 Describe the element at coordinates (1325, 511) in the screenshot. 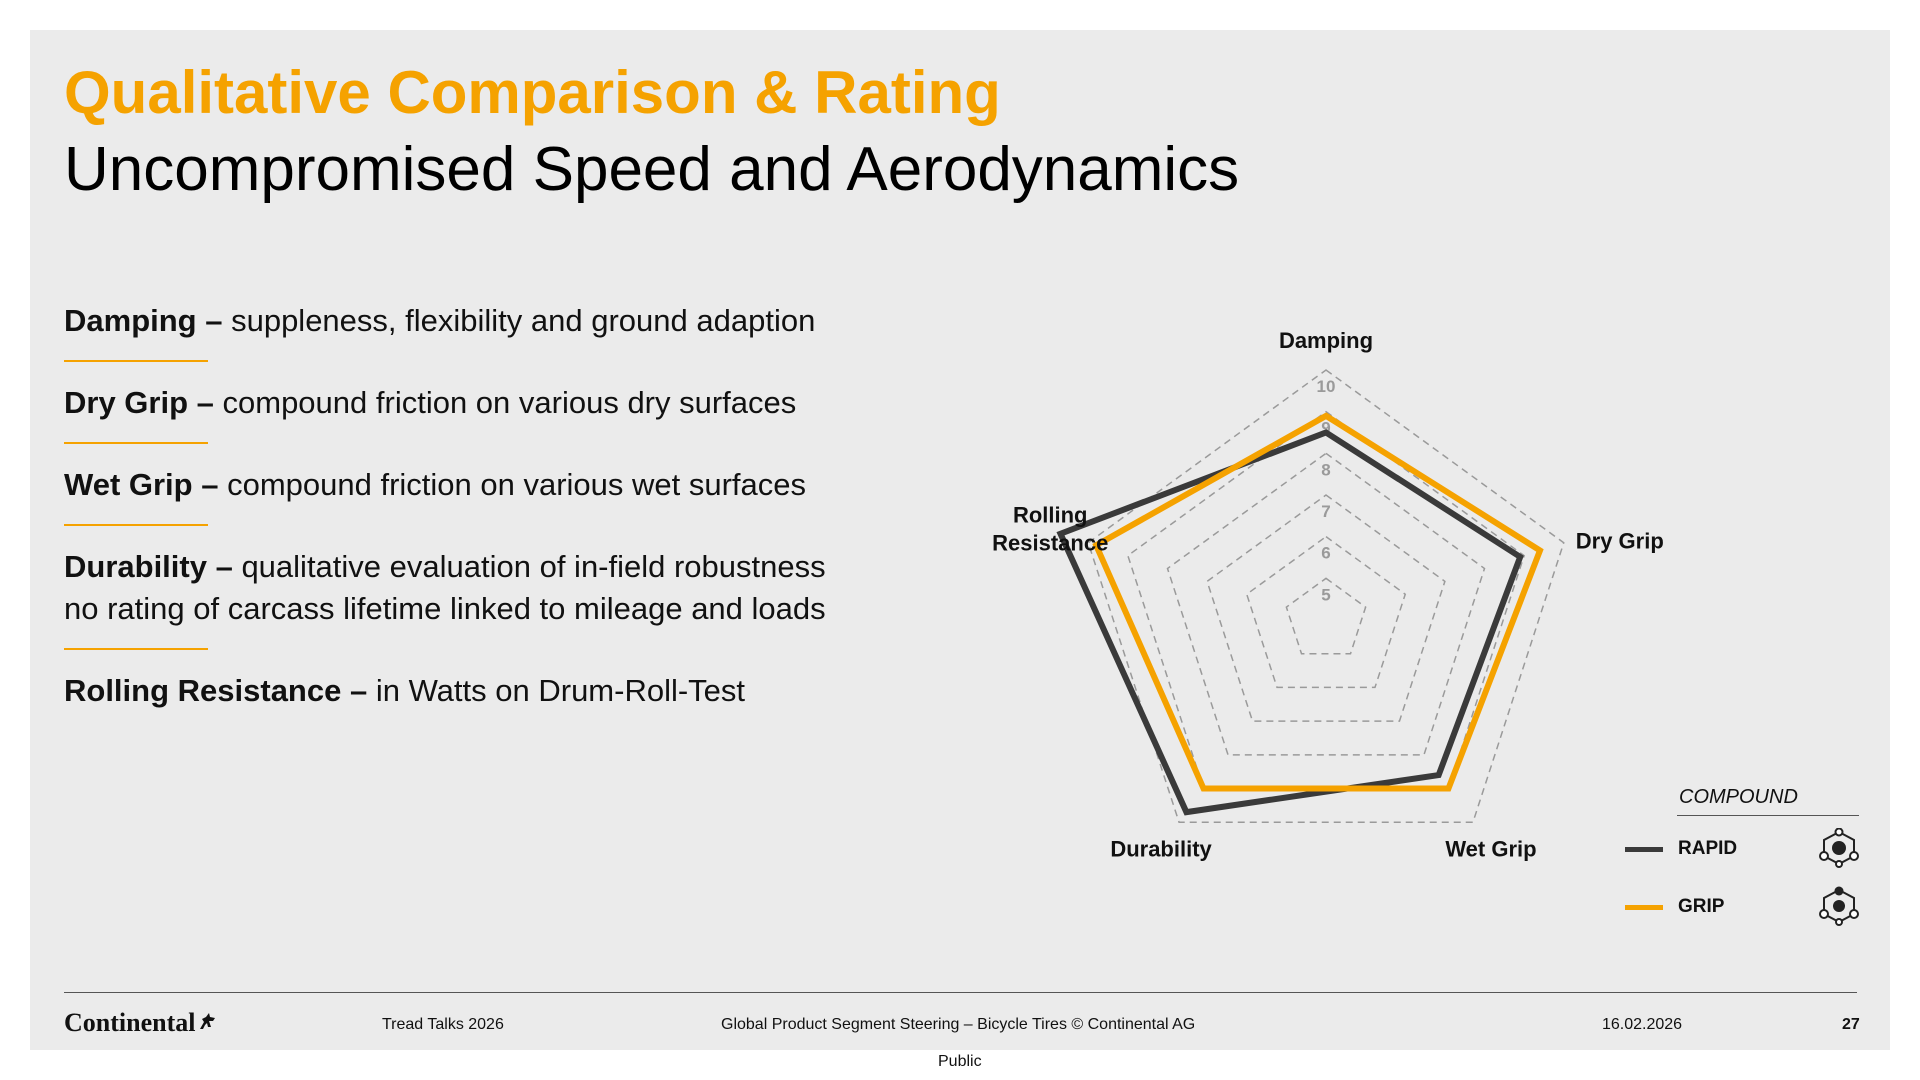

I see `tick-label-7: 7` at that location.